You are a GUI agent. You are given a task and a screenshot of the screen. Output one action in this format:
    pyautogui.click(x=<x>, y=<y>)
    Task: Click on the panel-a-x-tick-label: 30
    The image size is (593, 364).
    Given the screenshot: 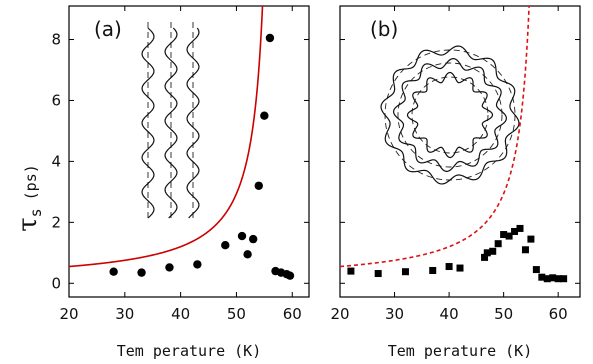 What is the action you would take?
    pyautogui.click(x=124, y=314)
    